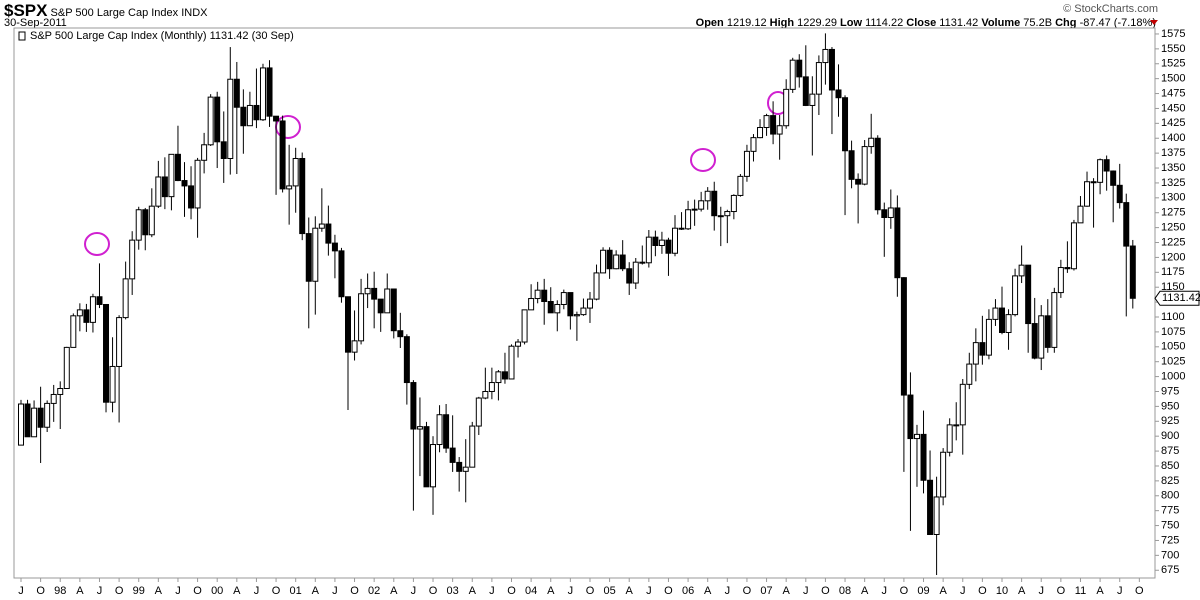 This screenshot has height=600, width=1200. Describe the element at coordinates (1173, 34) in the screenshot. I see `y-tick-label: 1575` at that location.